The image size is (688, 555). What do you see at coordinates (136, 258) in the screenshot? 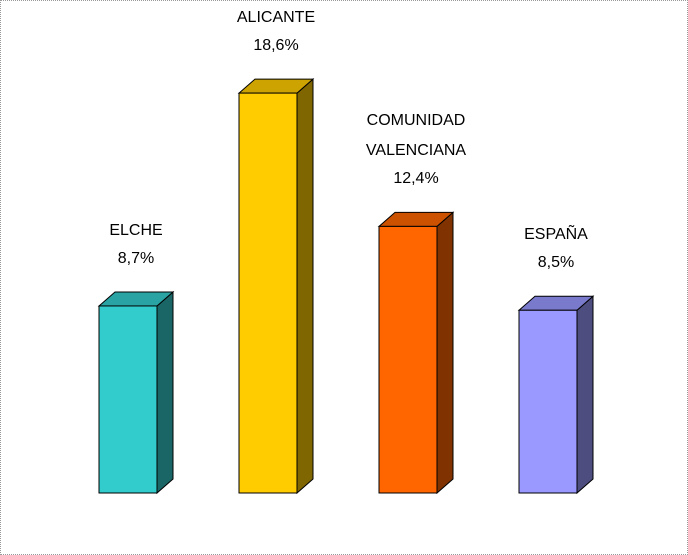
I see `value-label: 8,7%` at bounding box center [136, 258].